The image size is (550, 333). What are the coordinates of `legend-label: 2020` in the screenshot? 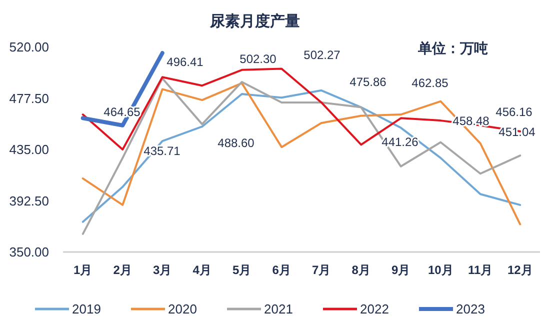 It's located at (182, 309).